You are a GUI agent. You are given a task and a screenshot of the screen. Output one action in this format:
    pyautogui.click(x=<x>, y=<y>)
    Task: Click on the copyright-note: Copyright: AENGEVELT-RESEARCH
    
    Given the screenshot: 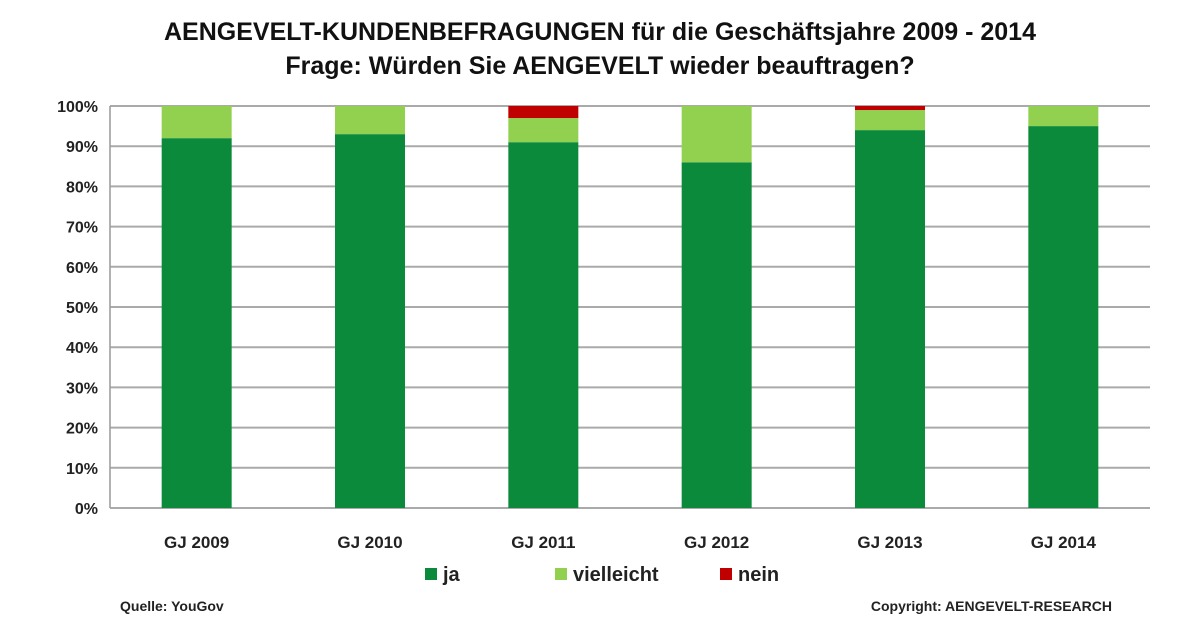 What is the action you would take?
    pyautogui.click(x=991, y=606)
    